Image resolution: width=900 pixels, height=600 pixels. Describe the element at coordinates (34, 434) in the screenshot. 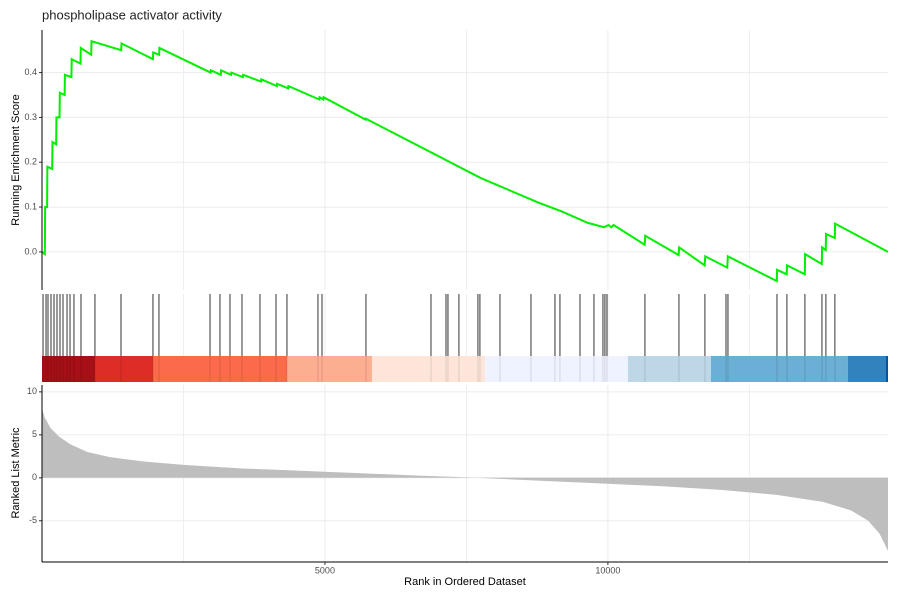

I see `y-tick-label: 5` at that location.